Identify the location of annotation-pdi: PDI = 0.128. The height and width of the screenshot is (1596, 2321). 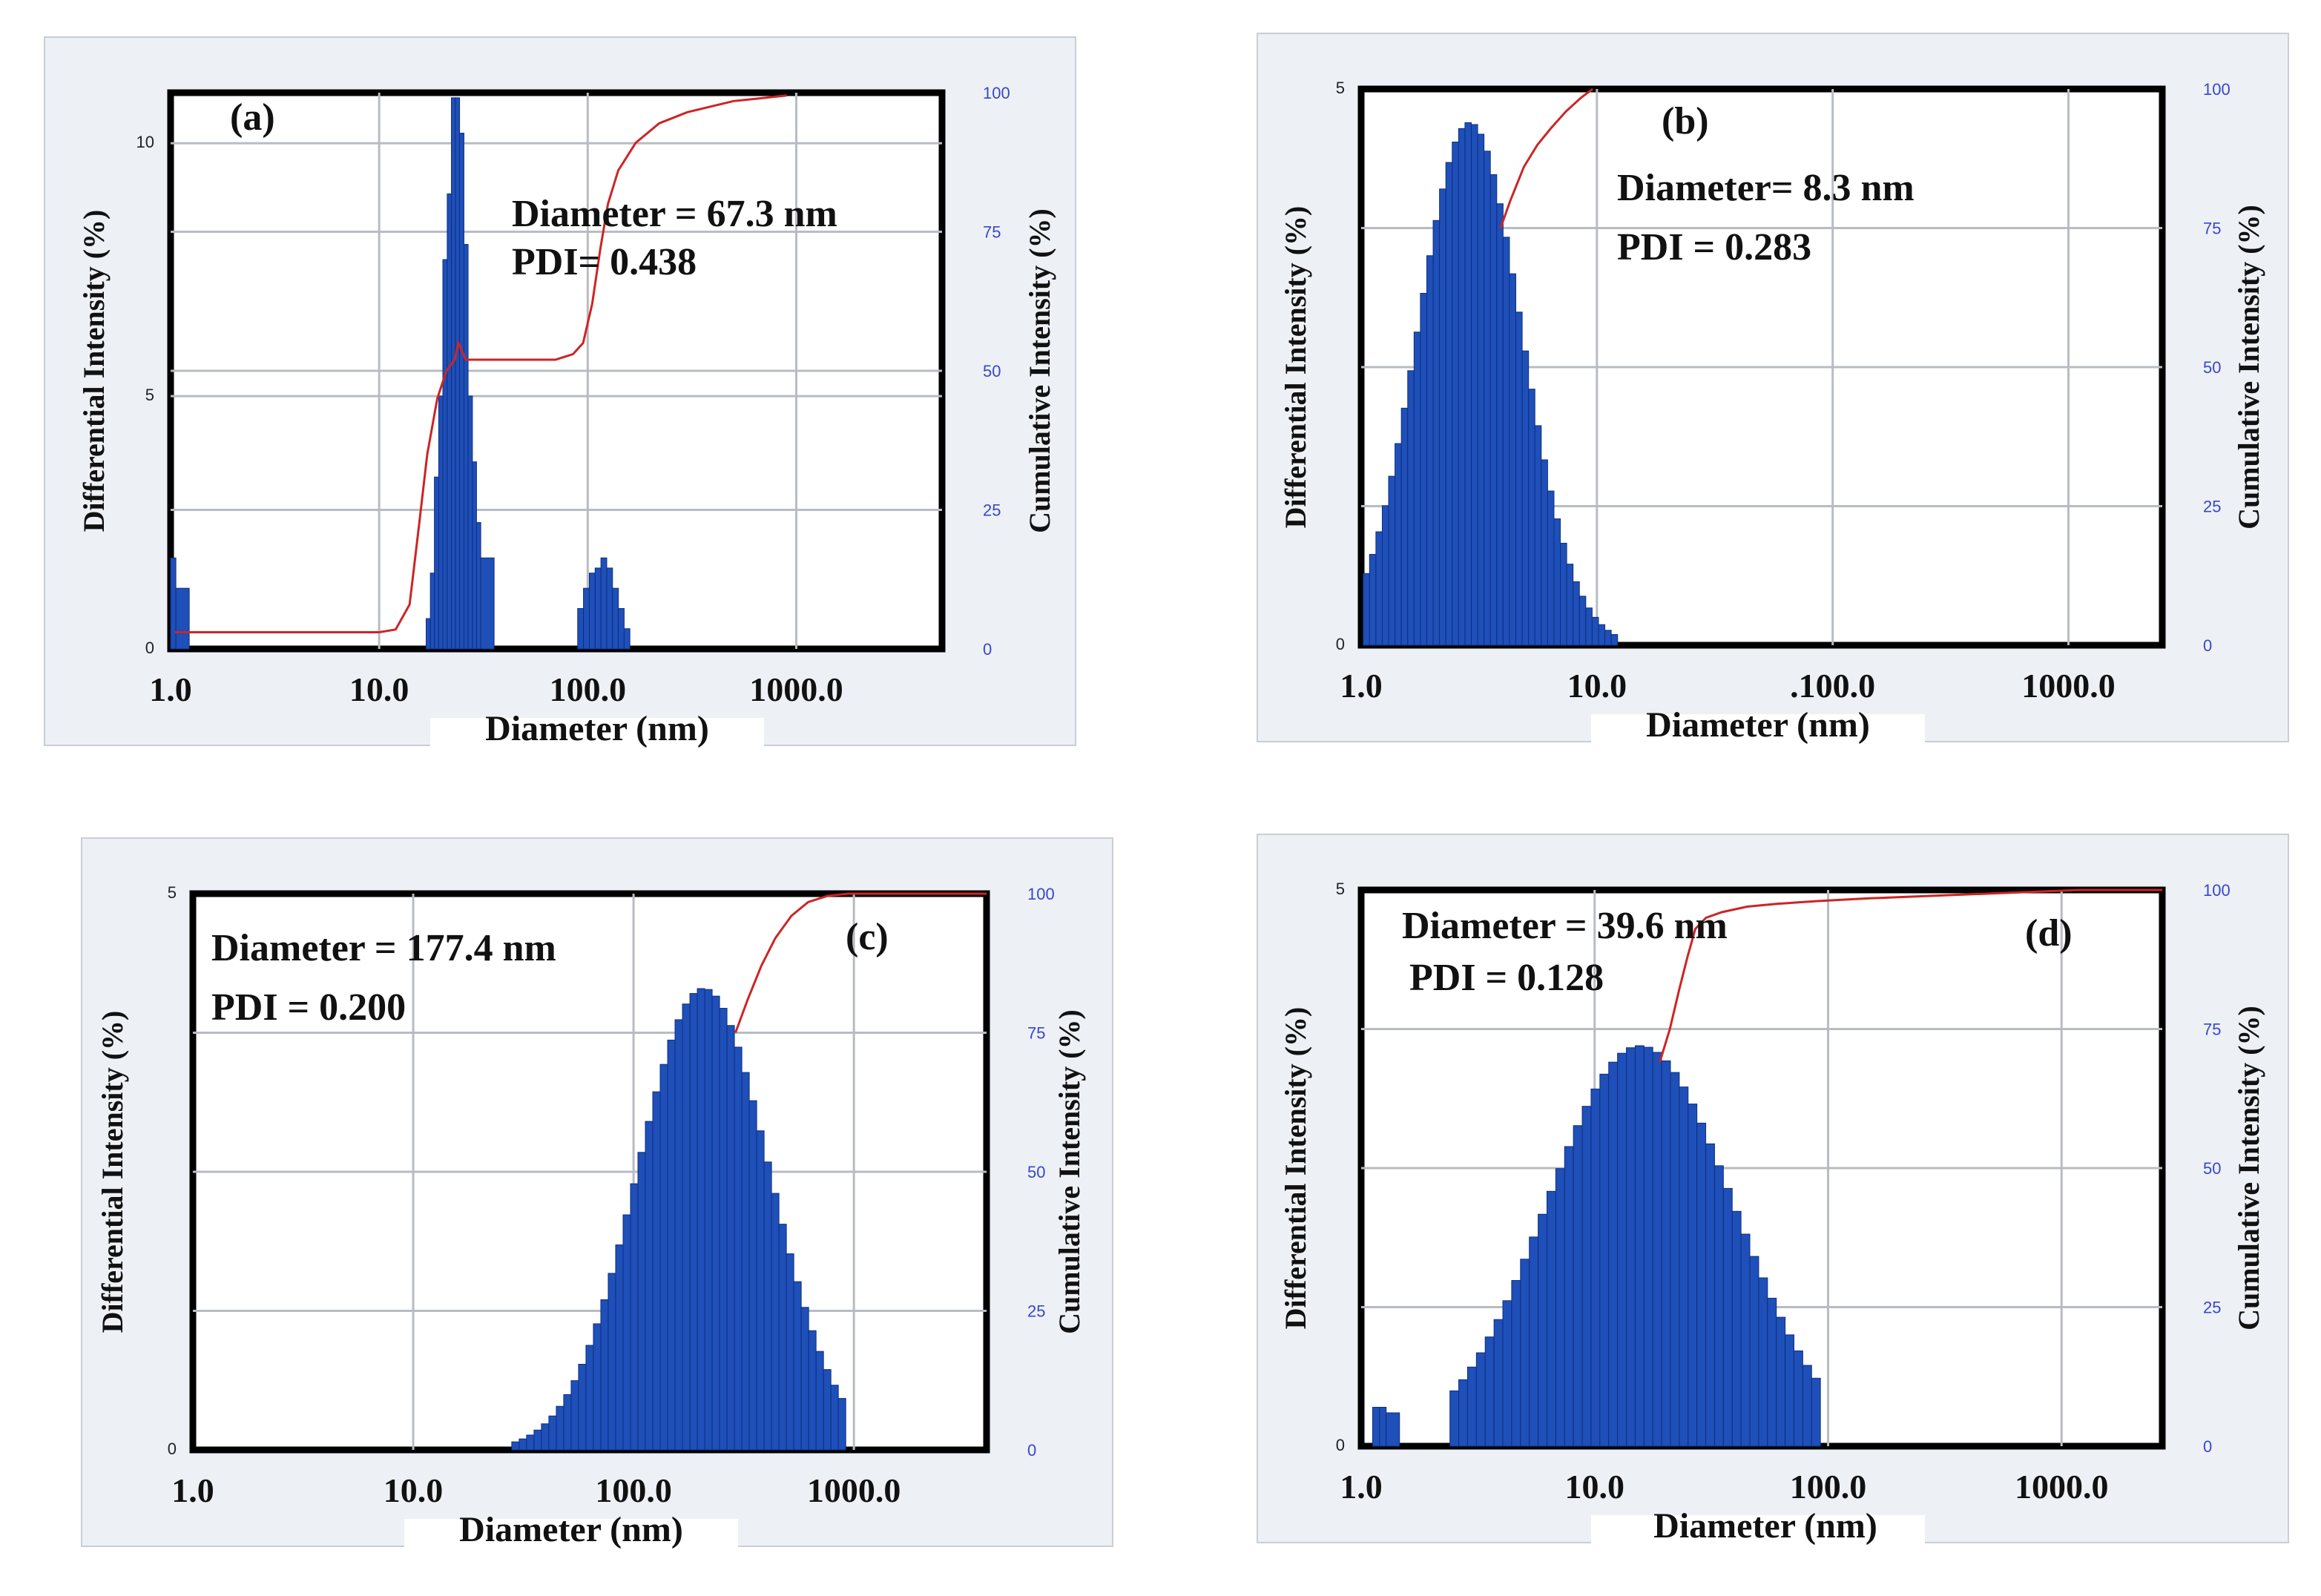
(1506, 978).